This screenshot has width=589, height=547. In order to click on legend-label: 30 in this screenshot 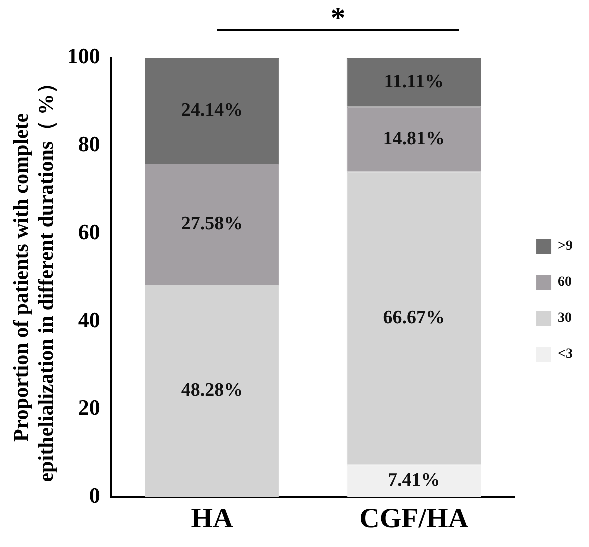, I will do `click(565, 318)`.